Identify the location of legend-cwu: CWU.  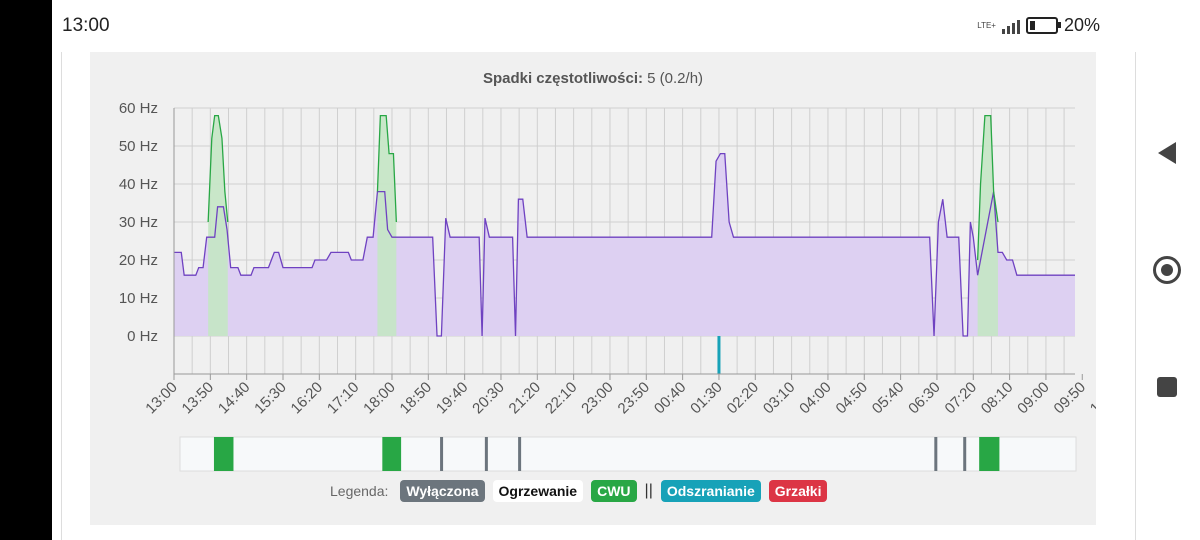
(614, 491).